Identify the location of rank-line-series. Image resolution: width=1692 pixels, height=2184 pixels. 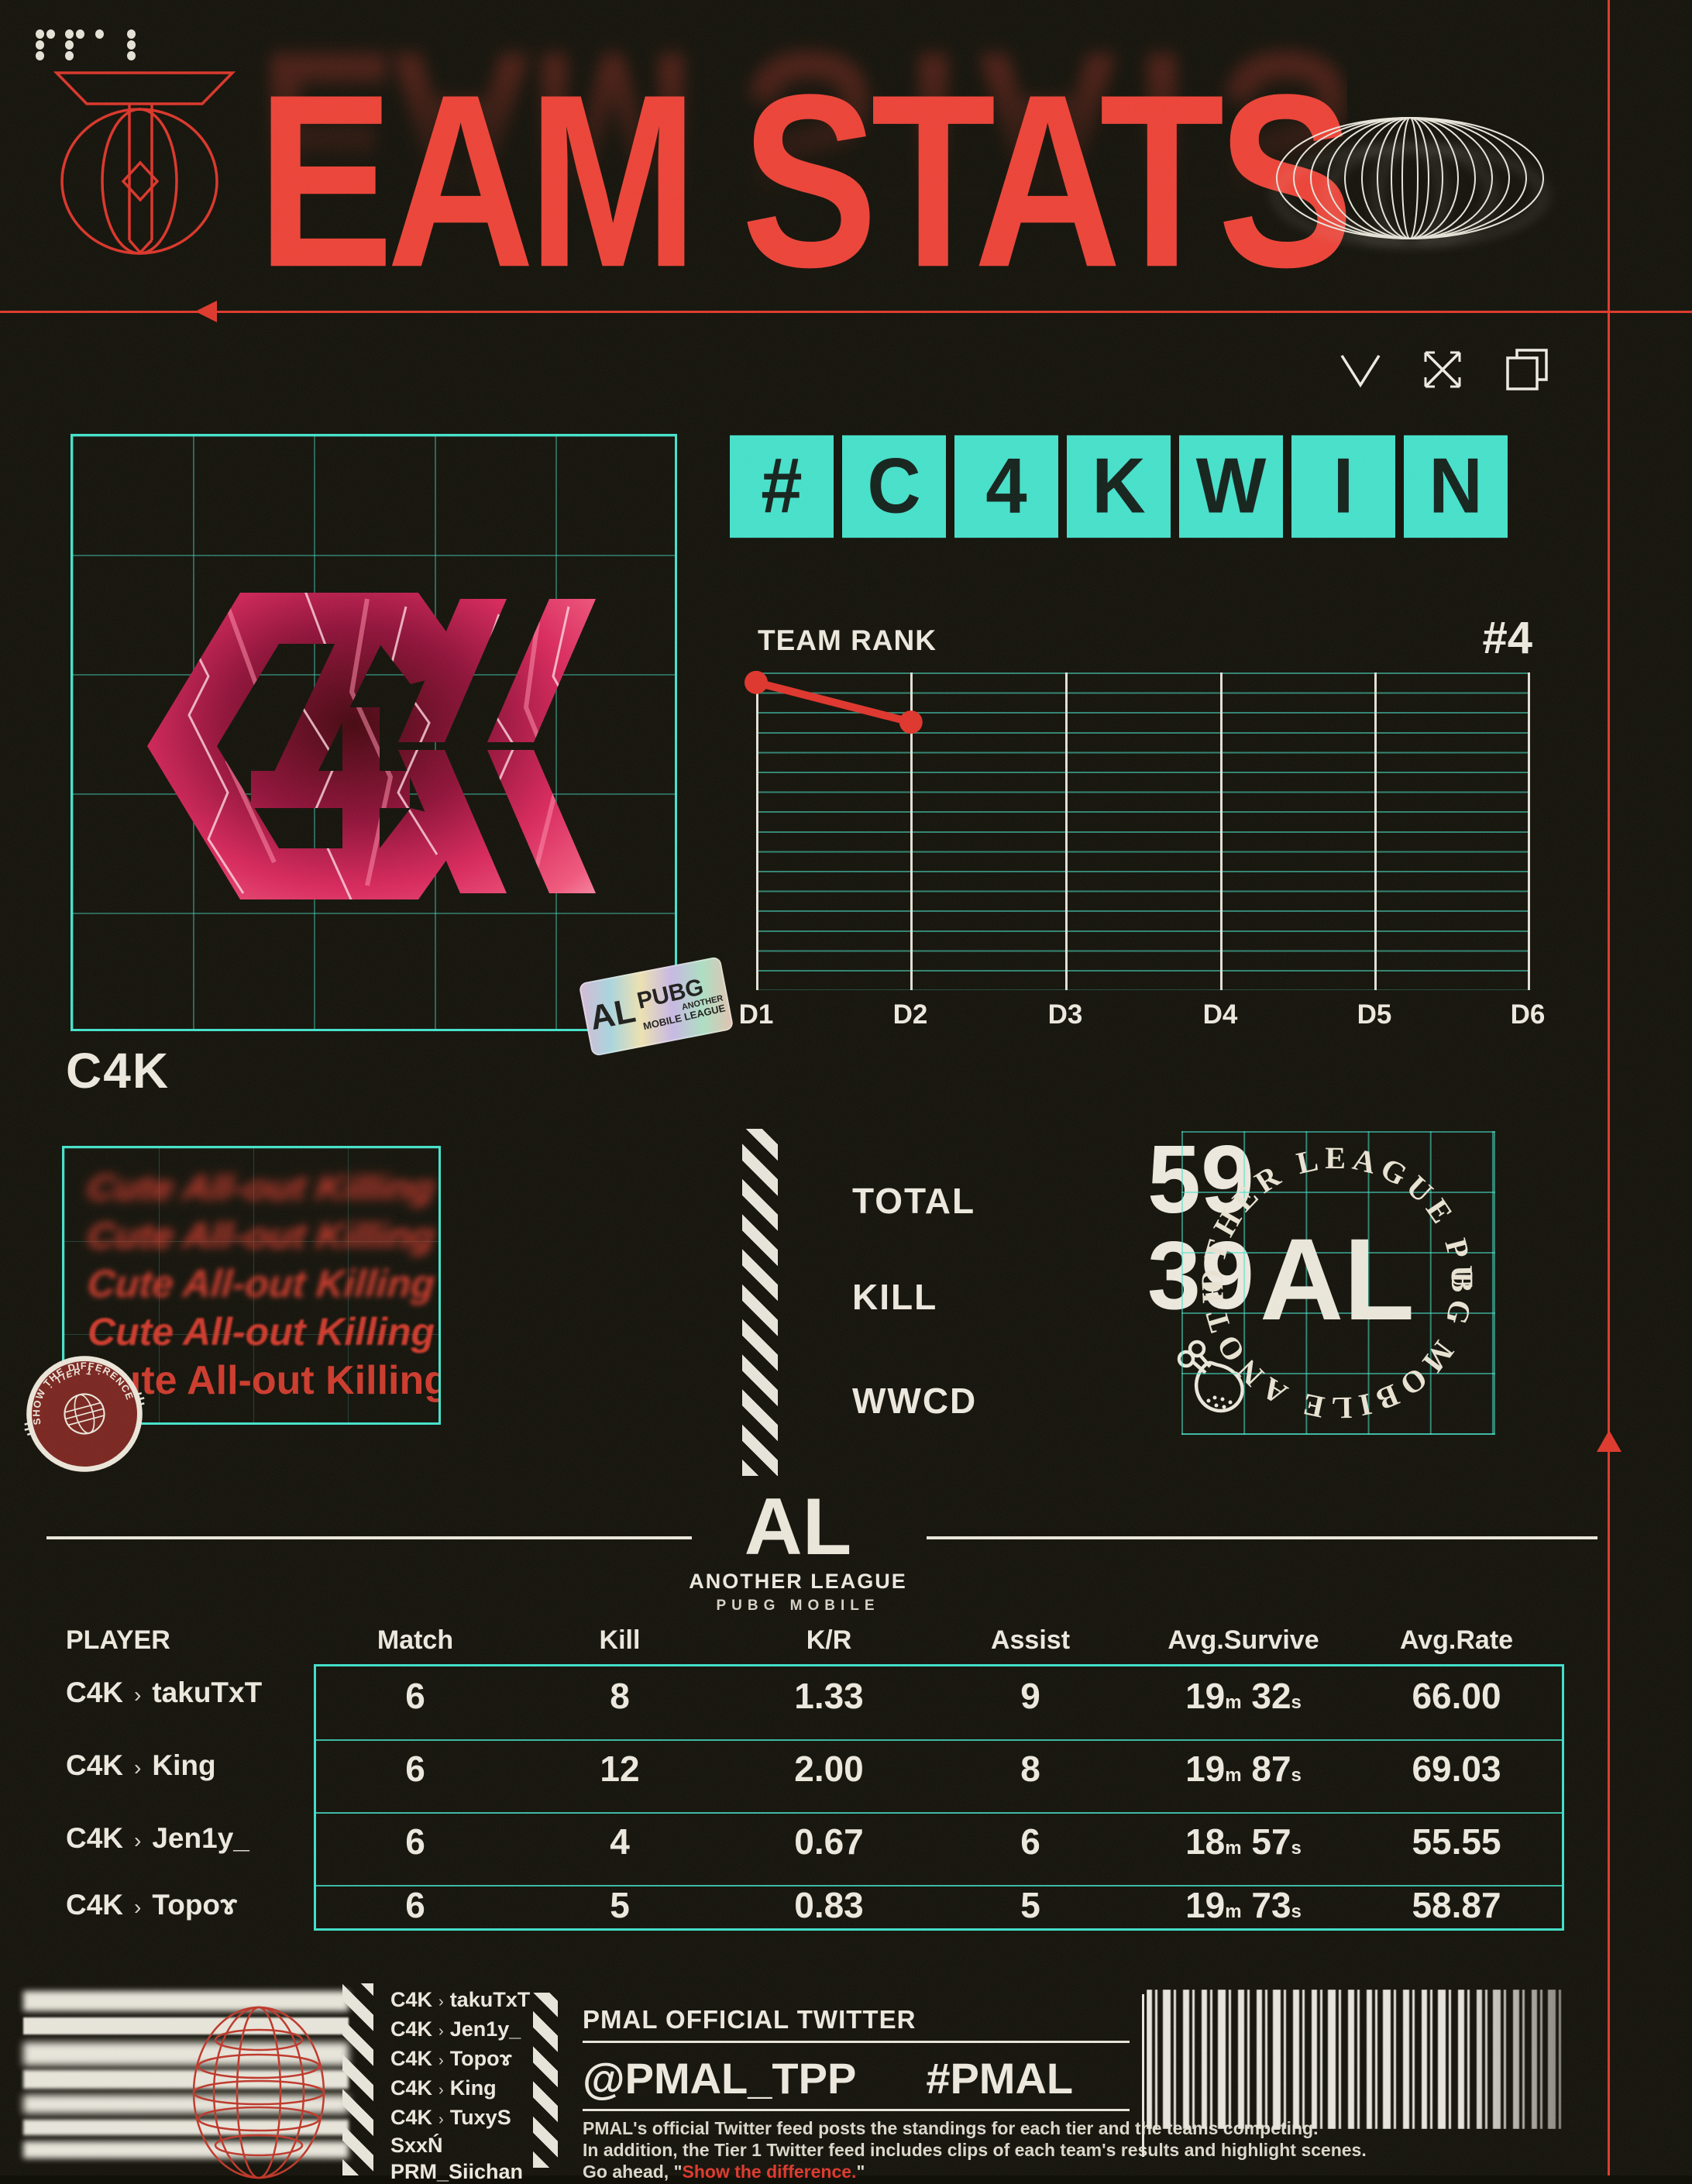
(834, 702).